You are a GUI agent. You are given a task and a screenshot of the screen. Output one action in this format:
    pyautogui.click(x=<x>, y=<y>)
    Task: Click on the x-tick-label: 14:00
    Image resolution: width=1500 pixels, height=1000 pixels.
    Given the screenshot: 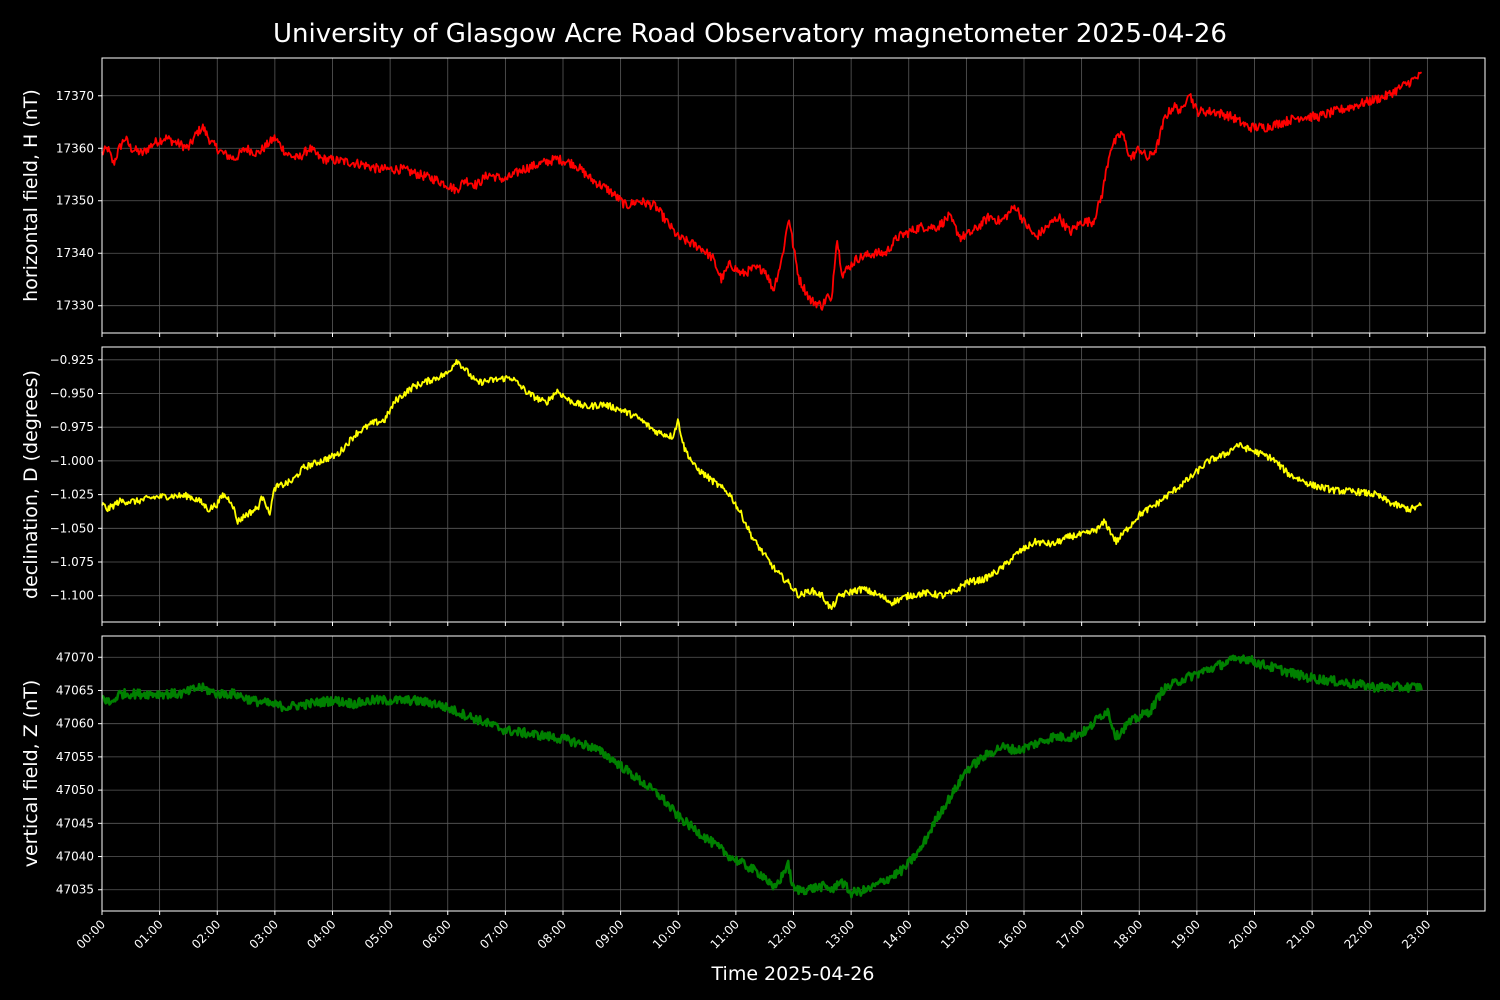 What is the action you would take?
    pyautogui.click(x=898, y=934)
    